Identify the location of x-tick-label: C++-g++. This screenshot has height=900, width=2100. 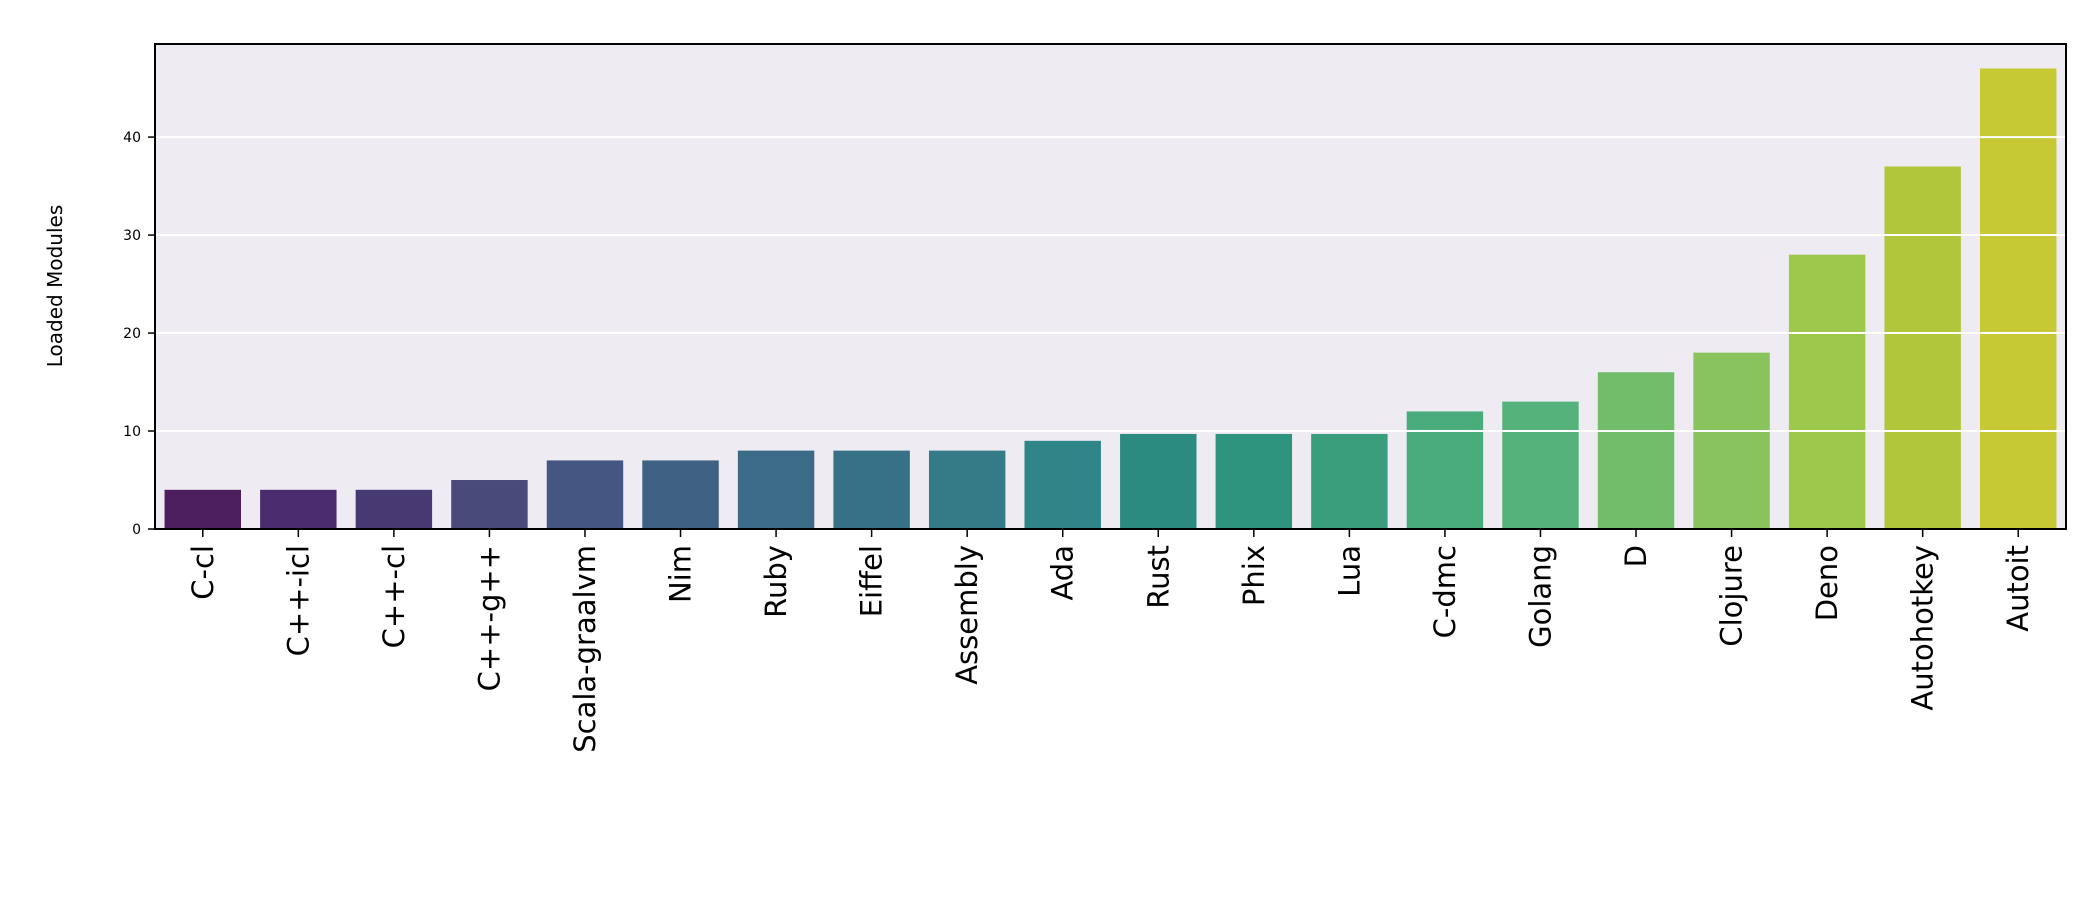
(489, 618).